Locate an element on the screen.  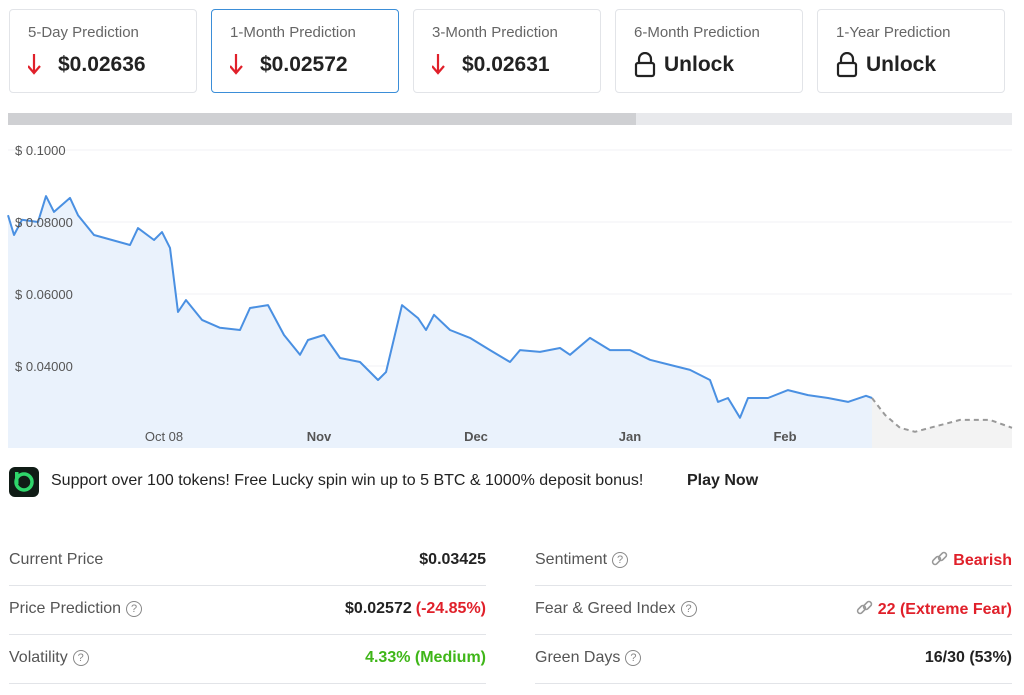
stat-row: Current Price $0.03425 is located at coordinates (247, 561).